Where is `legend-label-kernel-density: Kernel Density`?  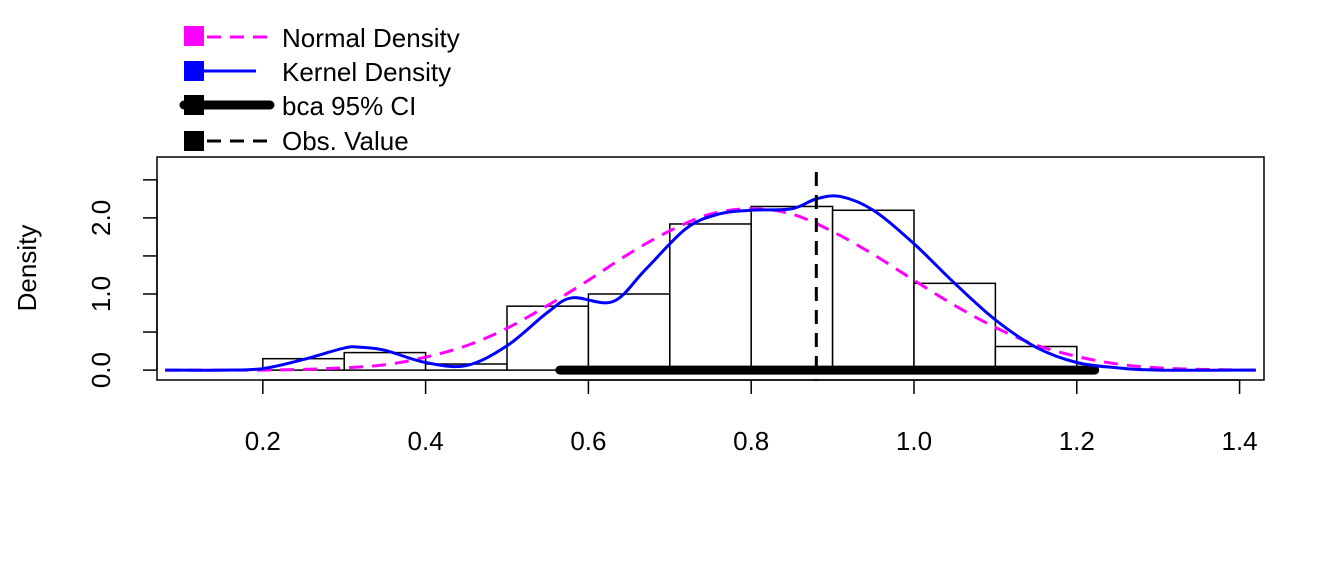 legend-label-kernel-density: Kernel Density is located at coordinates (366, 72).